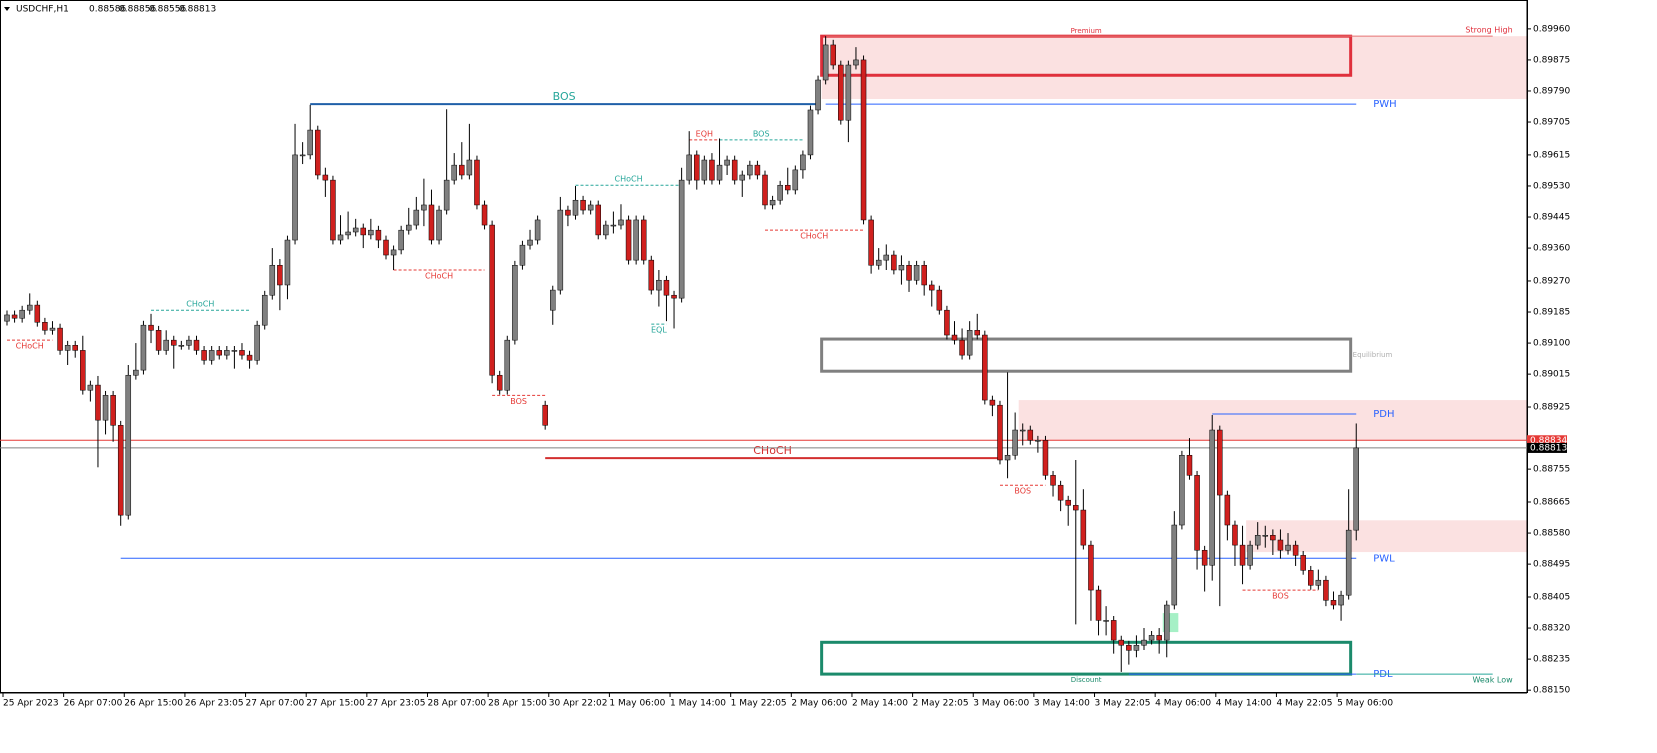  Describe the element at coordinates (93, 704) in the screenshot. I see `x-tick-label: 26 Apr 07:00` at that location.